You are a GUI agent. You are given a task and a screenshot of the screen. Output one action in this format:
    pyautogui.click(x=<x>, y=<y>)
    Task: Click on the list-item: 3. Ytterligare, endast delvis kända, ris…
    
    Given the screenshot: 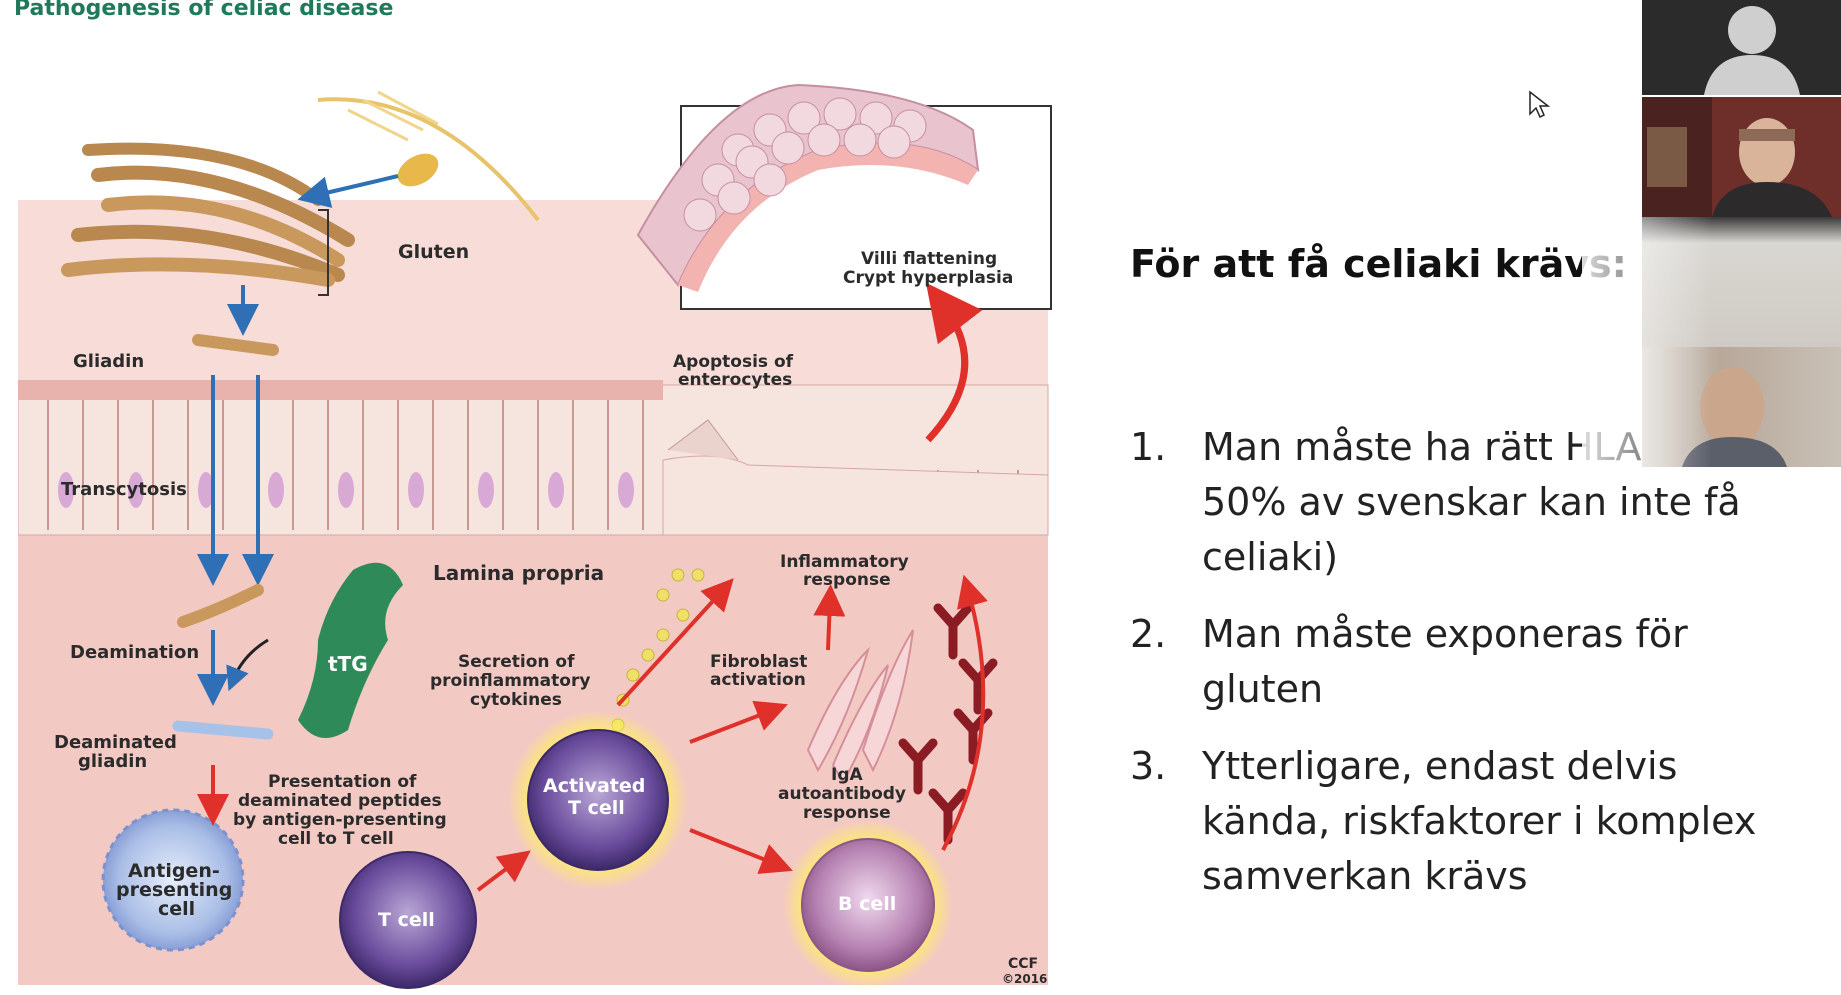 What is the action you would take?
    pyautogui.click(x=1450, y=821)
    